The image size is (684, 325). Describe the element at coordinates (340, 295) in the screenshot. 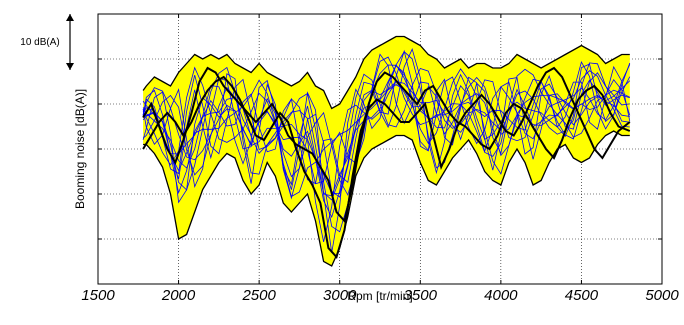

I see `x-tick-label: 3000` at that location.